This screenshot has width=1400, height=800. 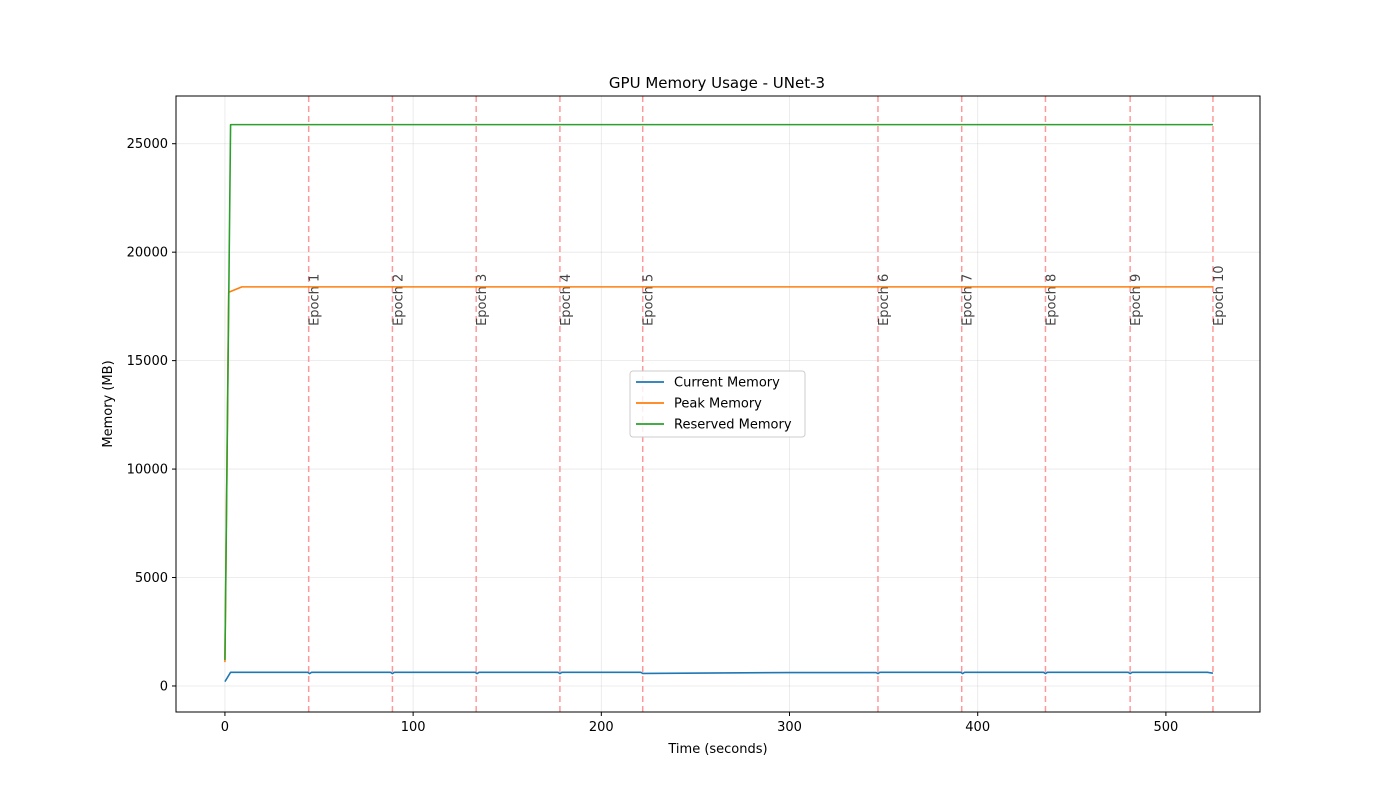 What do you see at coordinates (717, 83) in the screenshot?
I see `chart-title: GPU Memory Usage - UNet-3` at bounding box center [717, 83].